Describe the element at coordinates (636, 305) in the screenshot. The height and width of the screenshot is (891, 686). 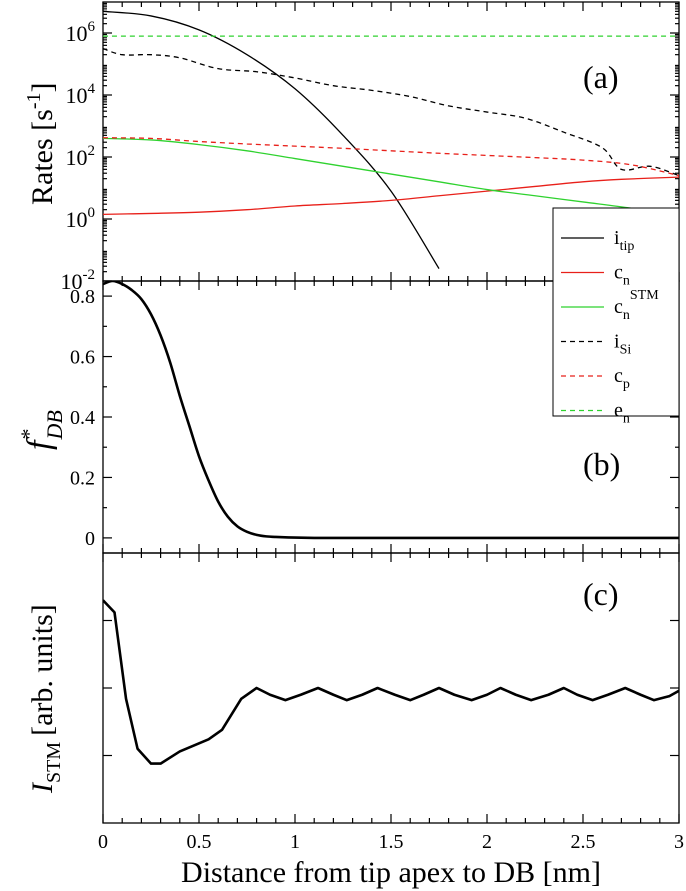
I see `legend-label-cnstm: cnSTM` at that location.